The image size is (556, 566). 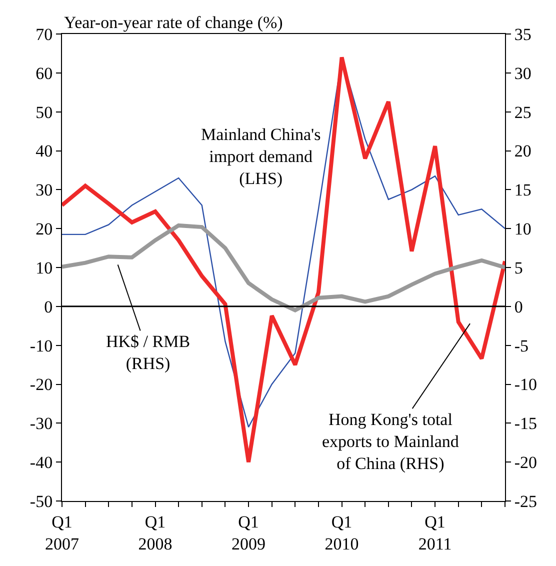 What do you see at coordinates (41, 346) in the screenshot?
I see `y-tick-label: -10` at bounding box center [41, 346].